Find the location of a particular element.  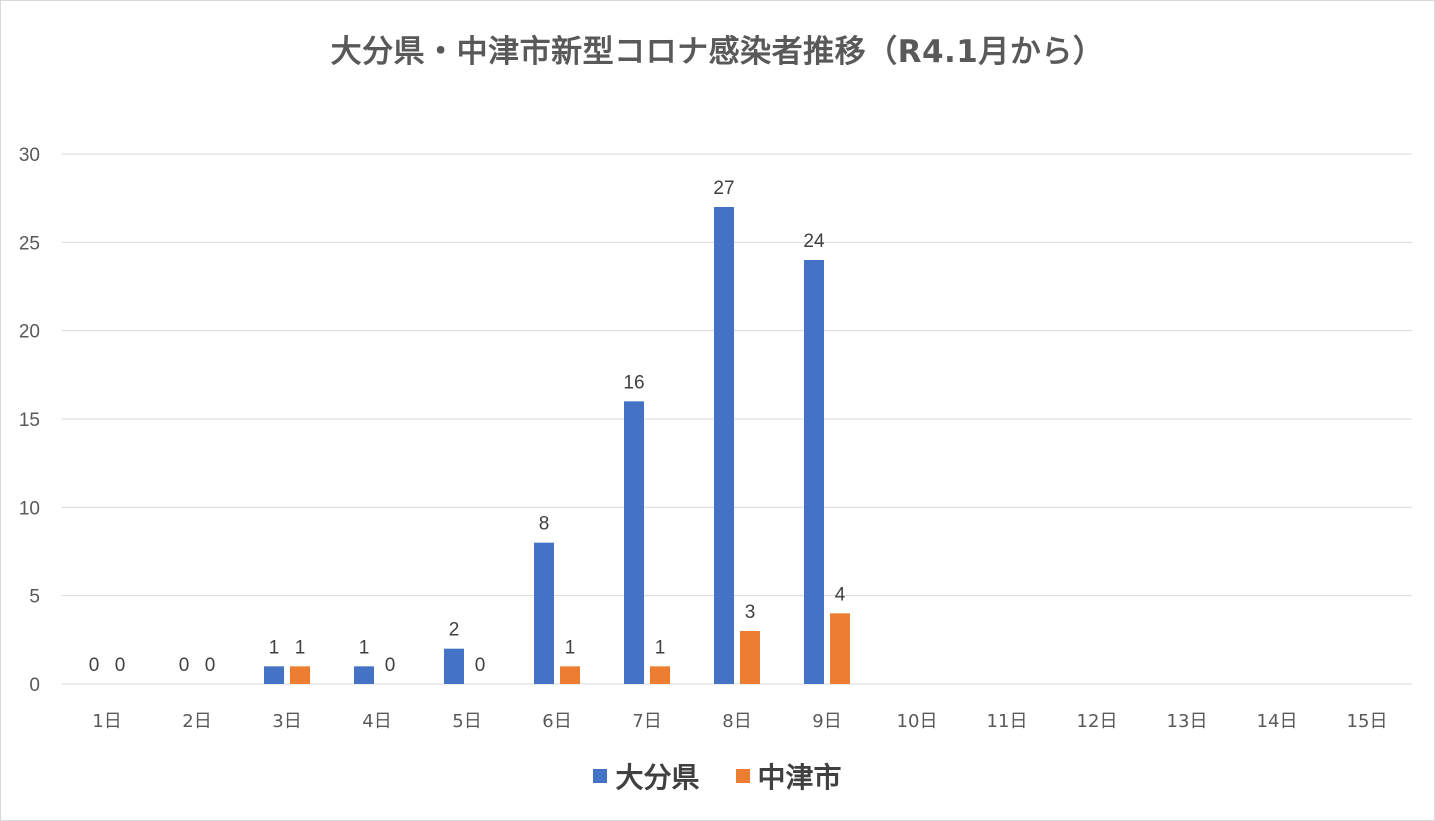

x-tick-label: 15日 is located at coordinates (1367, 721).